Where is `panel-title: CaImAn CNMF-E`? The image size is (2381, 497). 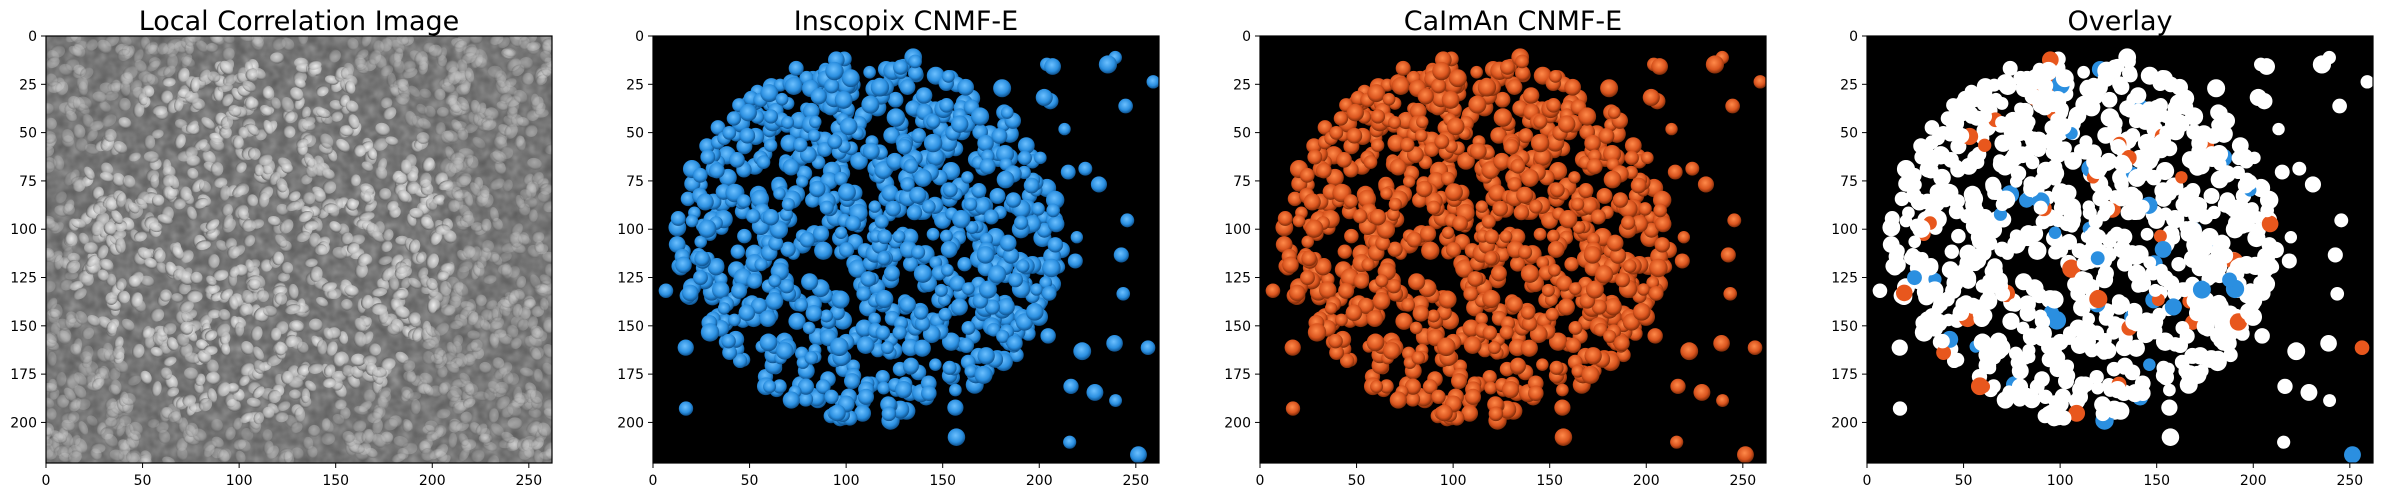 panel-title: CaImAn CNMF-E is located at coordinates (1513, 21).